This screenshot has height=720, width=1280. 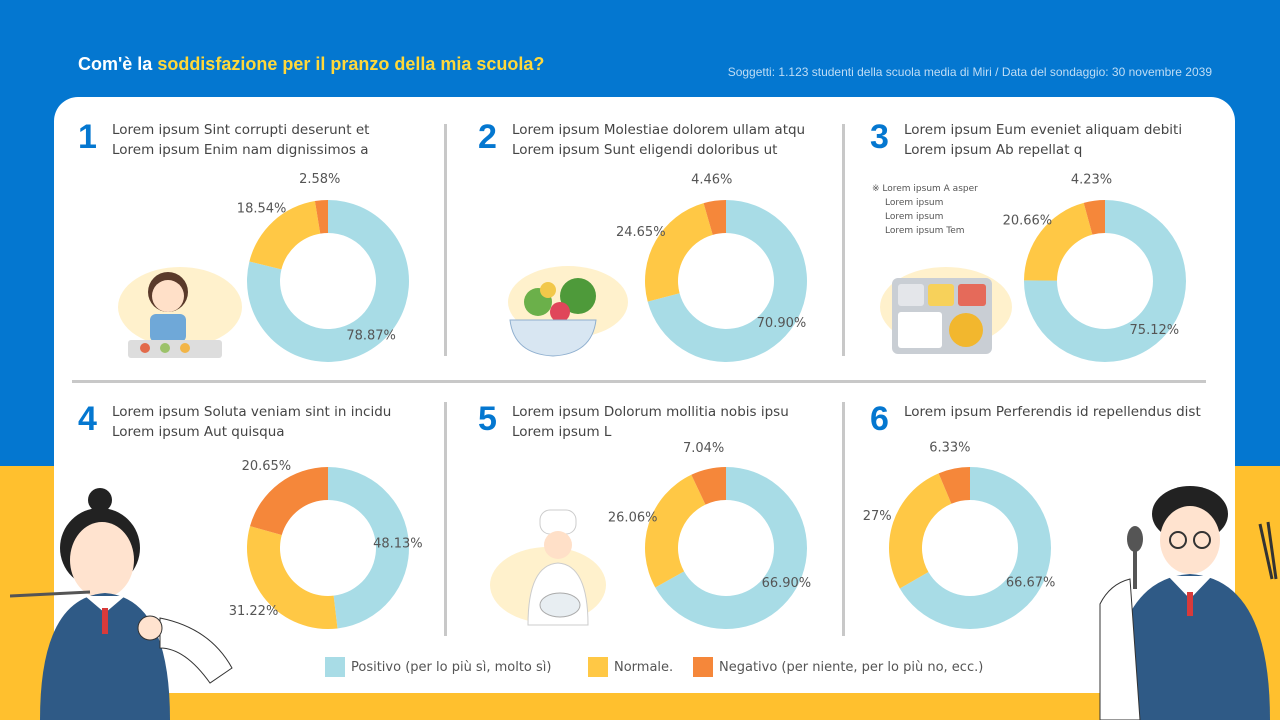 What do you see at coordinates (241, 130) in the screenshot?
I see `question-line: Lorem ipsum Sint corrupti deserunt et` at bounding box center [241, 130].